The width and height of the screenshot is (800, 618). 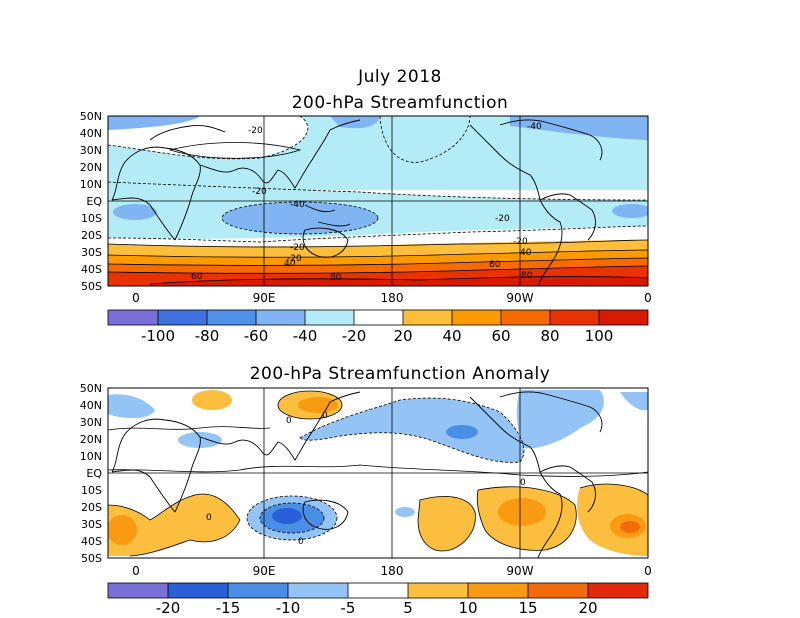 What do you see at coordinates (378, 599) in the screenshot?
I see `colorbar-anomaly: -20 -15 -10 -5 5 10 15 20` at bounding box center [378, 599].